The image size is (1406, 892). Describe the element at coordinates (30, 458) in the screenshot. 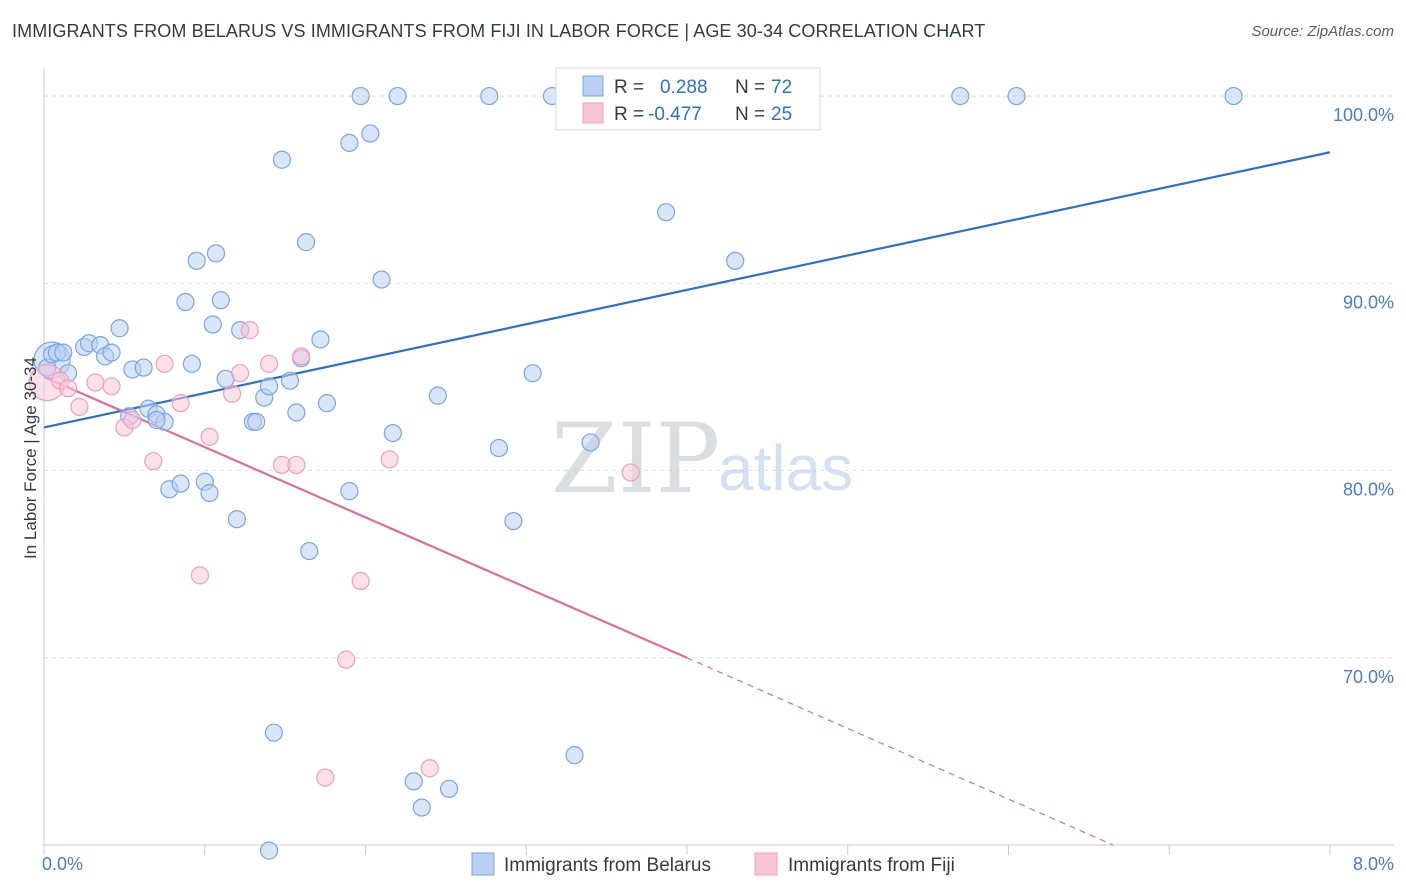

I see `y-axis-label: In Labor Force | Age 30-34` at that location.